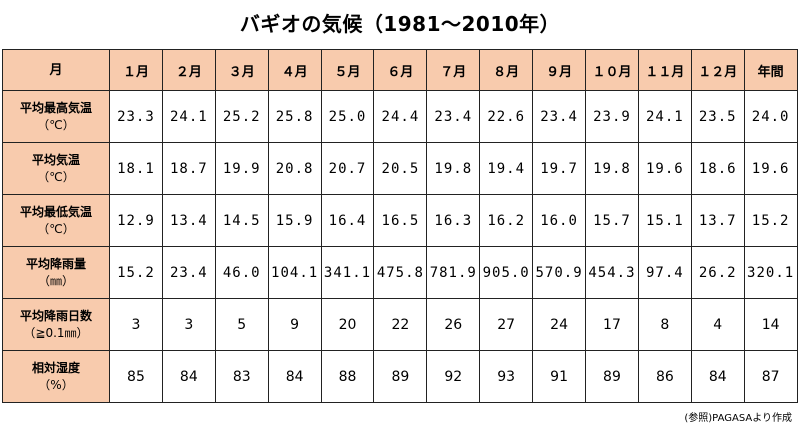 This screenshot has width=800, height=430. I want to click on header-month-cell: １２月, so click(717, 70).